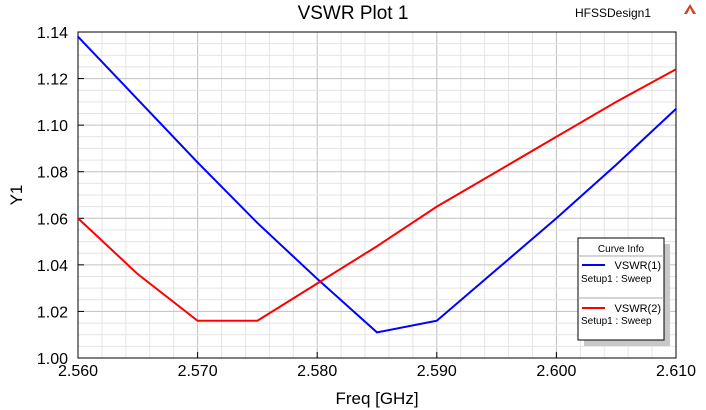 The image size is (706, 410). I want to click on y-axis-label: Y1, so click(16, 195).